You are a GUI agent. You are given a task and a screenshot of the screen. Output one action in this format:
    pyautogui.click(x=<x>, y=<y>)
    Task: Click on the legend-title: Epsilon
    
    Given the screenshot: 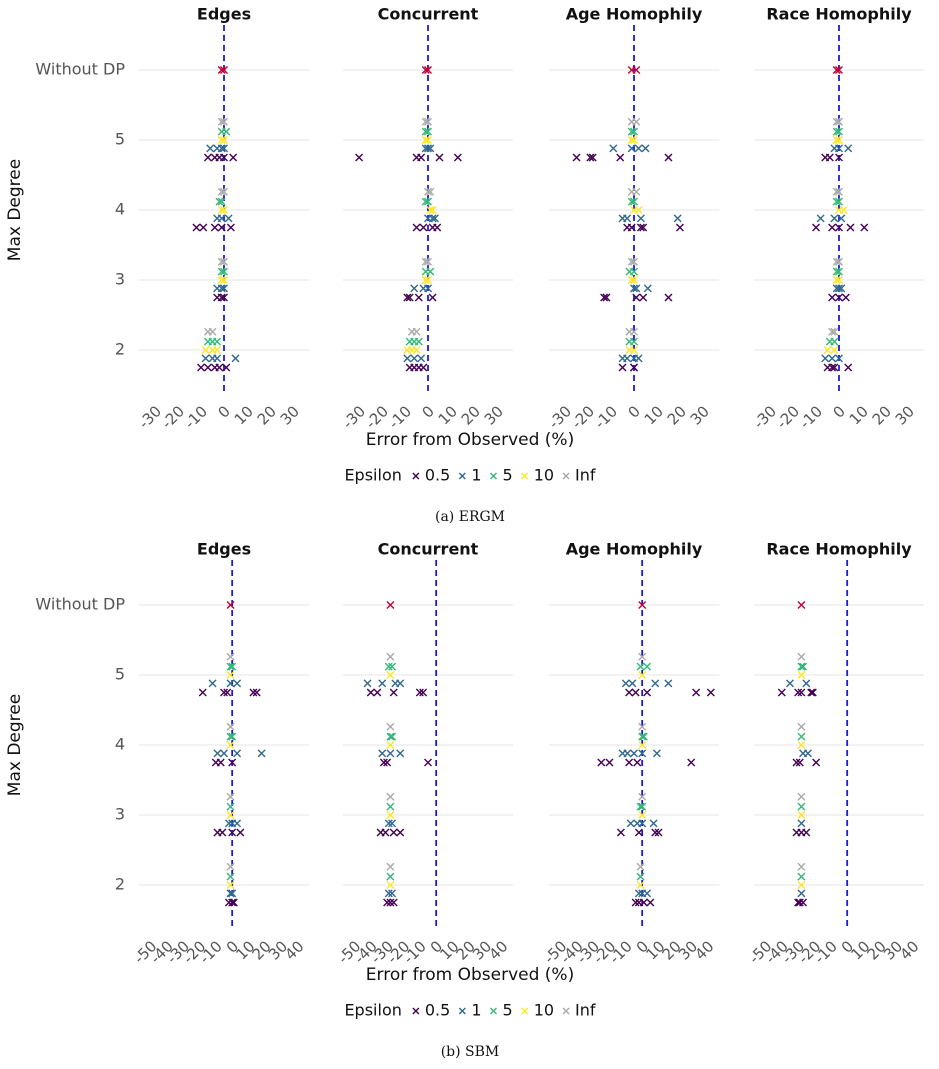 What is the action you would take?
    pyautogui.click(x=372, y=475)
    